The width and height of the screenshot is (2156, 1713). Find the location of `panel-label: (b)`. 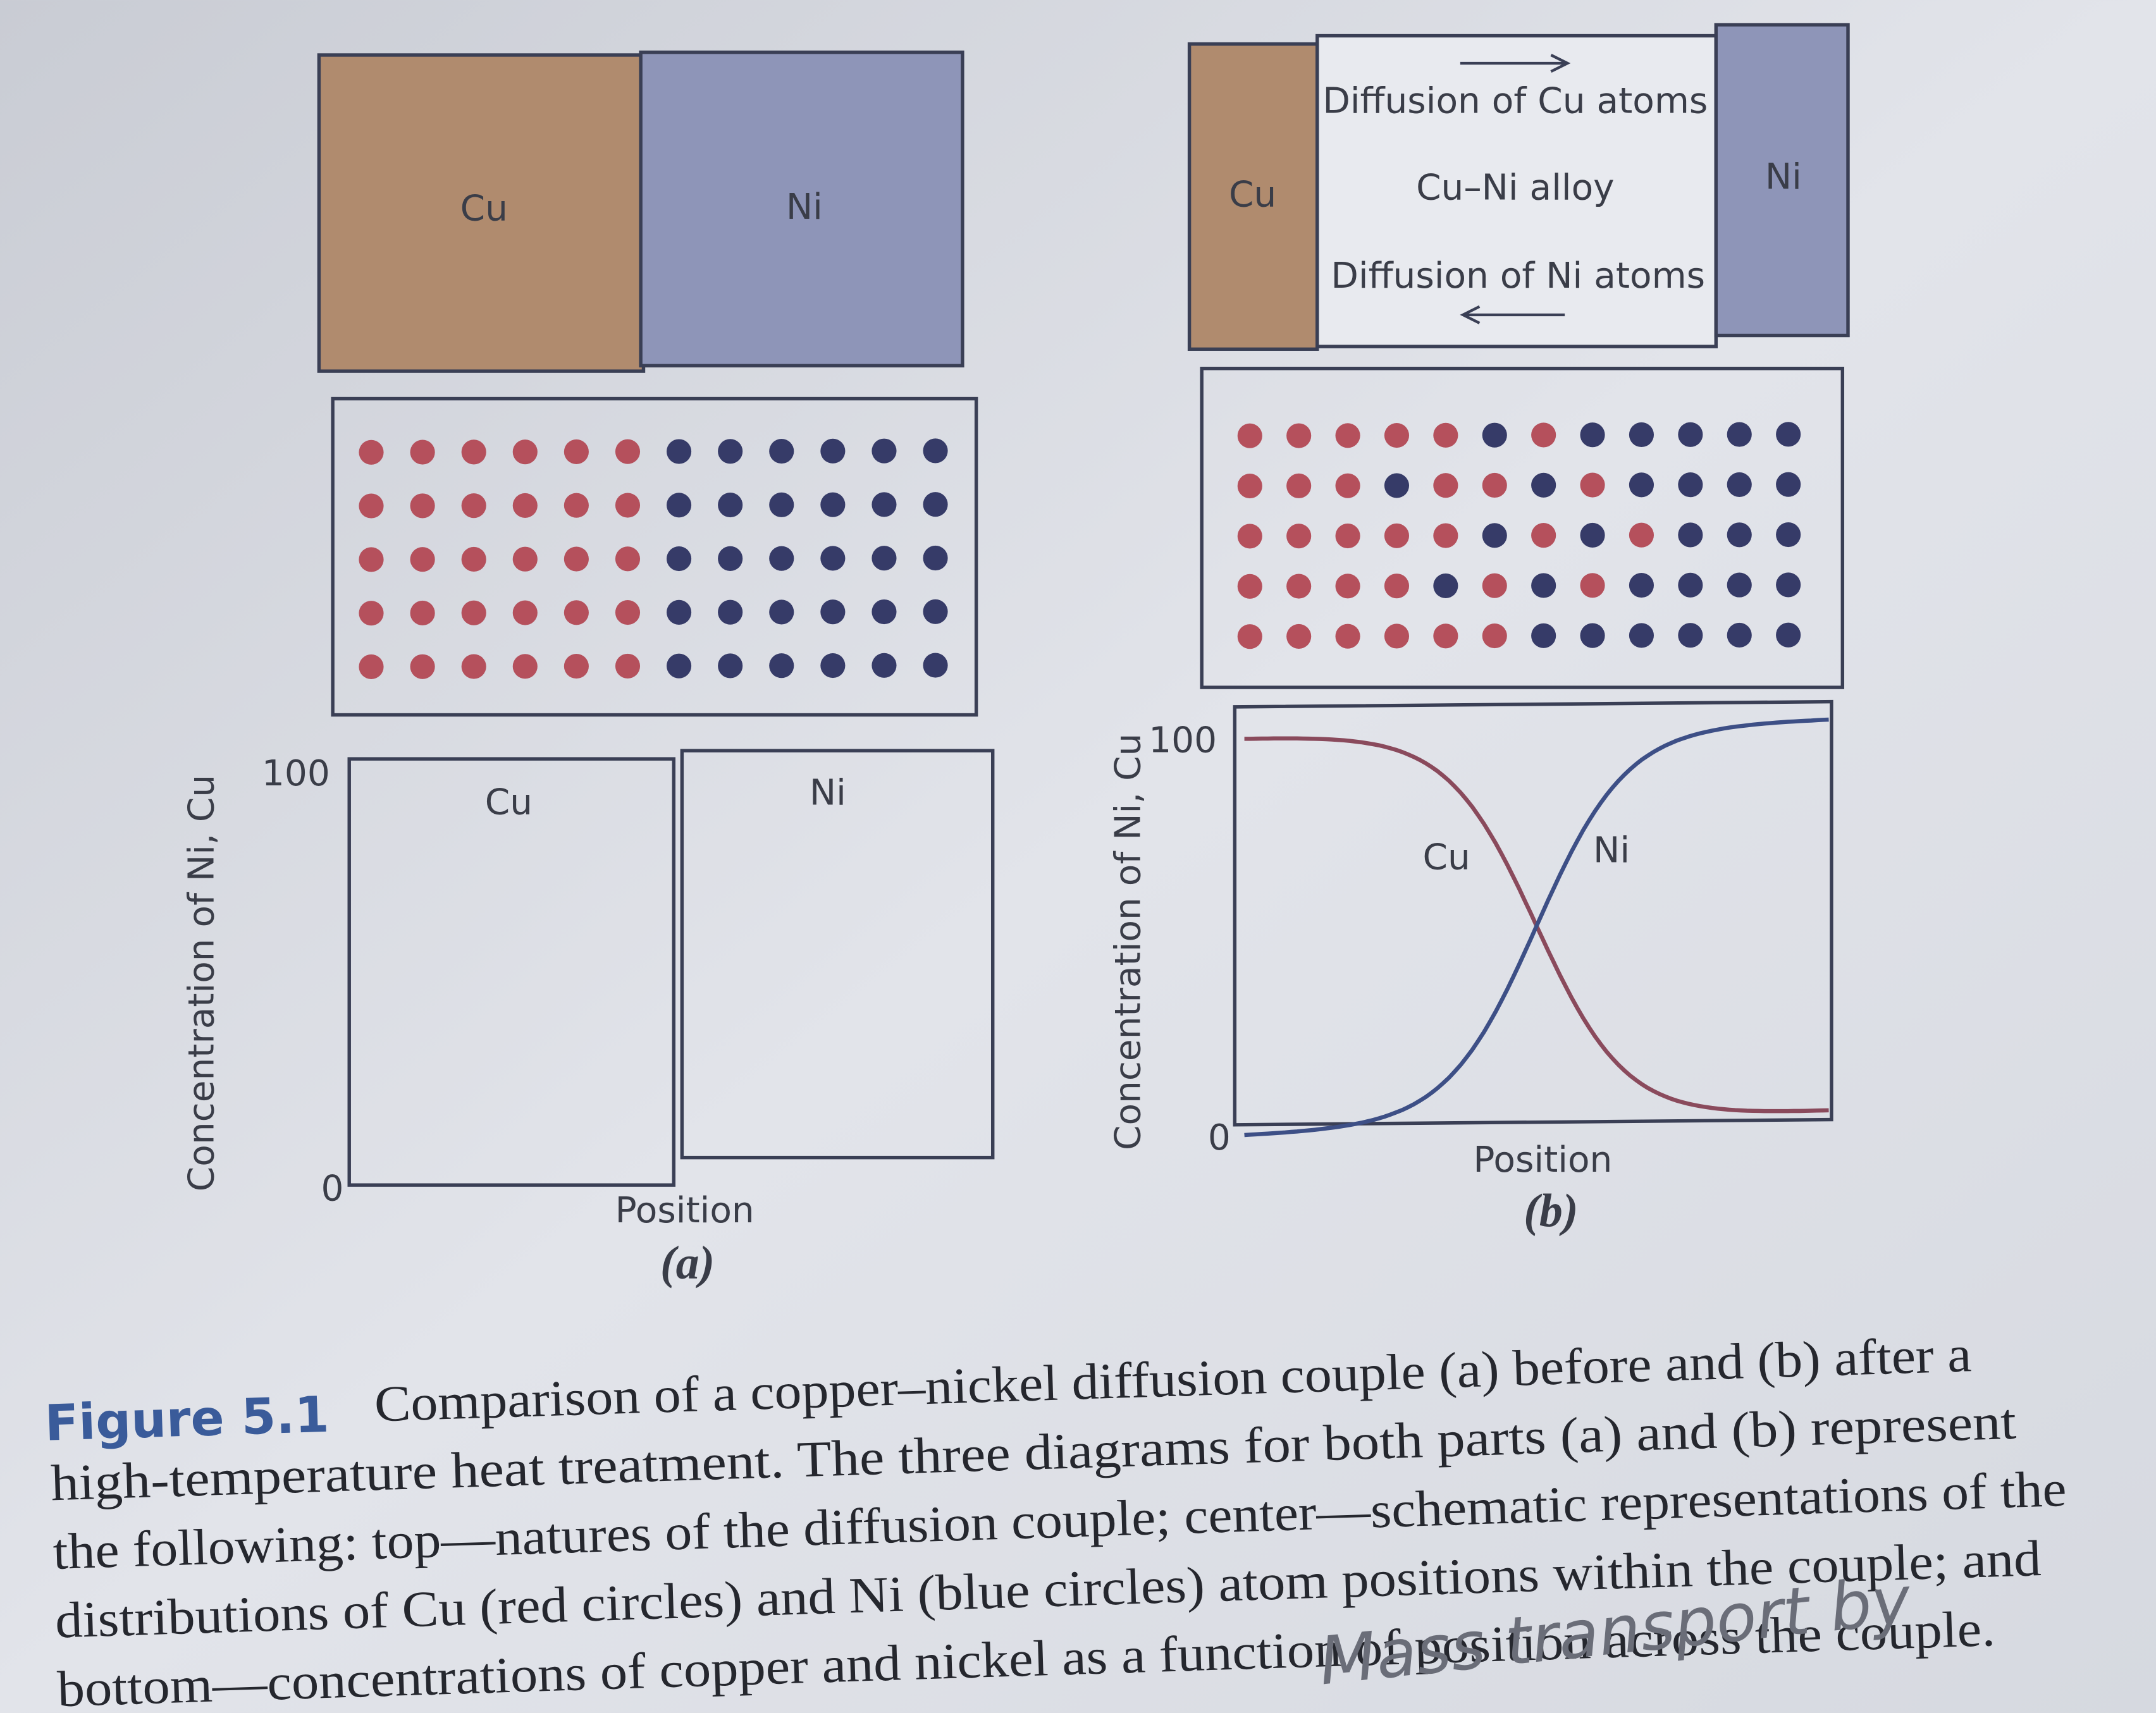

panel-label: (b) is located at coordinates (1551, 1210).